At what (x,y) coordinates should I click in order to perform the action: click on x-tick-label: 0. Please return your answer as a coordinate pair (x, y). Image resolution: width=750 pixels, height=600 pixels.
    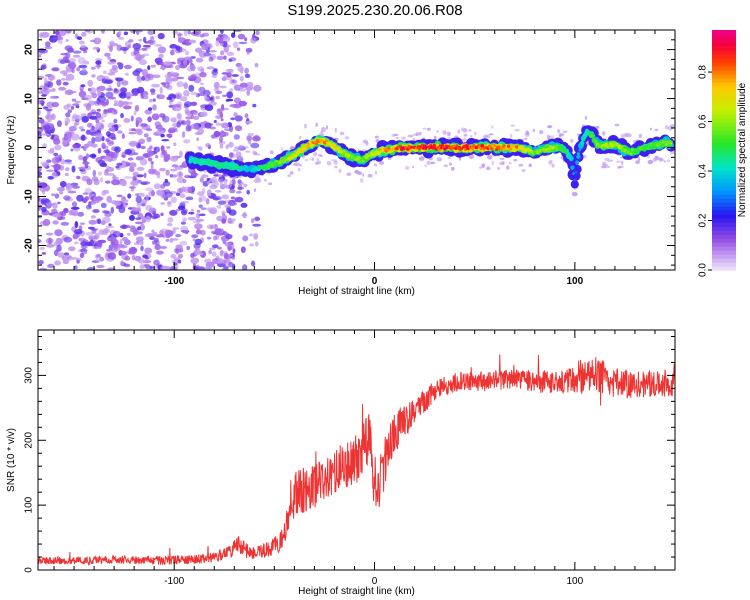
    Looking at the image, I should click on (375, 581).